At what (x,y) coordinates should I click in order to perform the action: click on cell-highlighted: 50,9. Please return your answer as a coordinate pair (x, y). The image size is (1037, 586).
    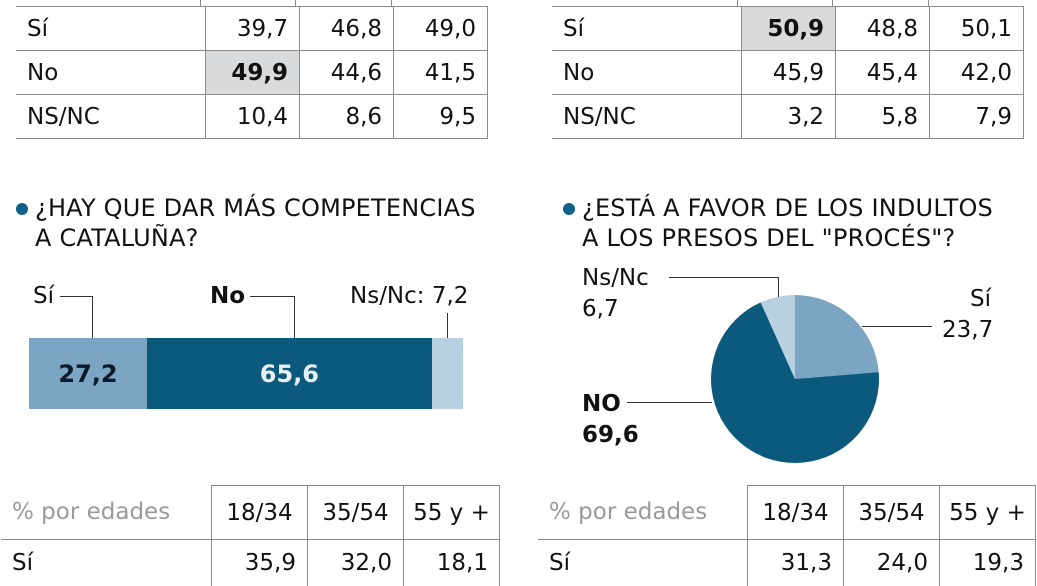
    Looking at the image, I should click on (788, 29).